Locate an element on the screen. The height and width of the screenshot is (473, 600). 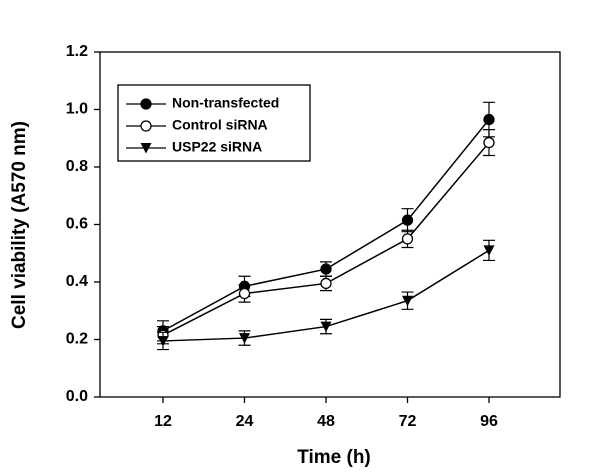
y-tick-label: 0.4 is located at coordinates (77, 281).